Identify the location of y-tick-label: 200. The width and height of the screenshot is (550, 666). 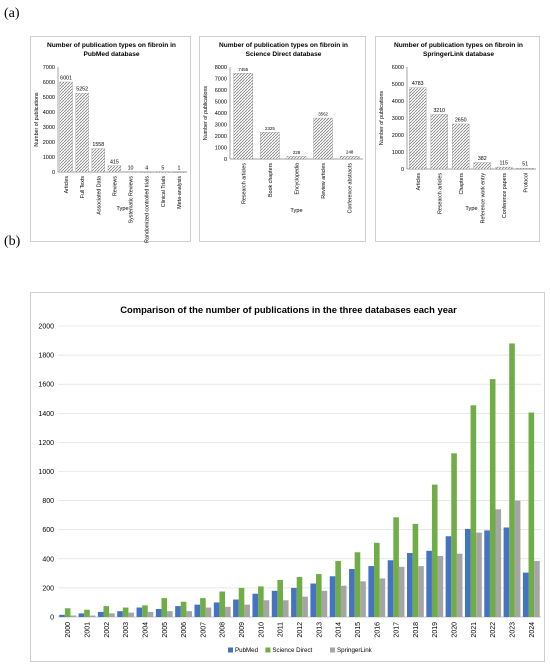
(48, 588).